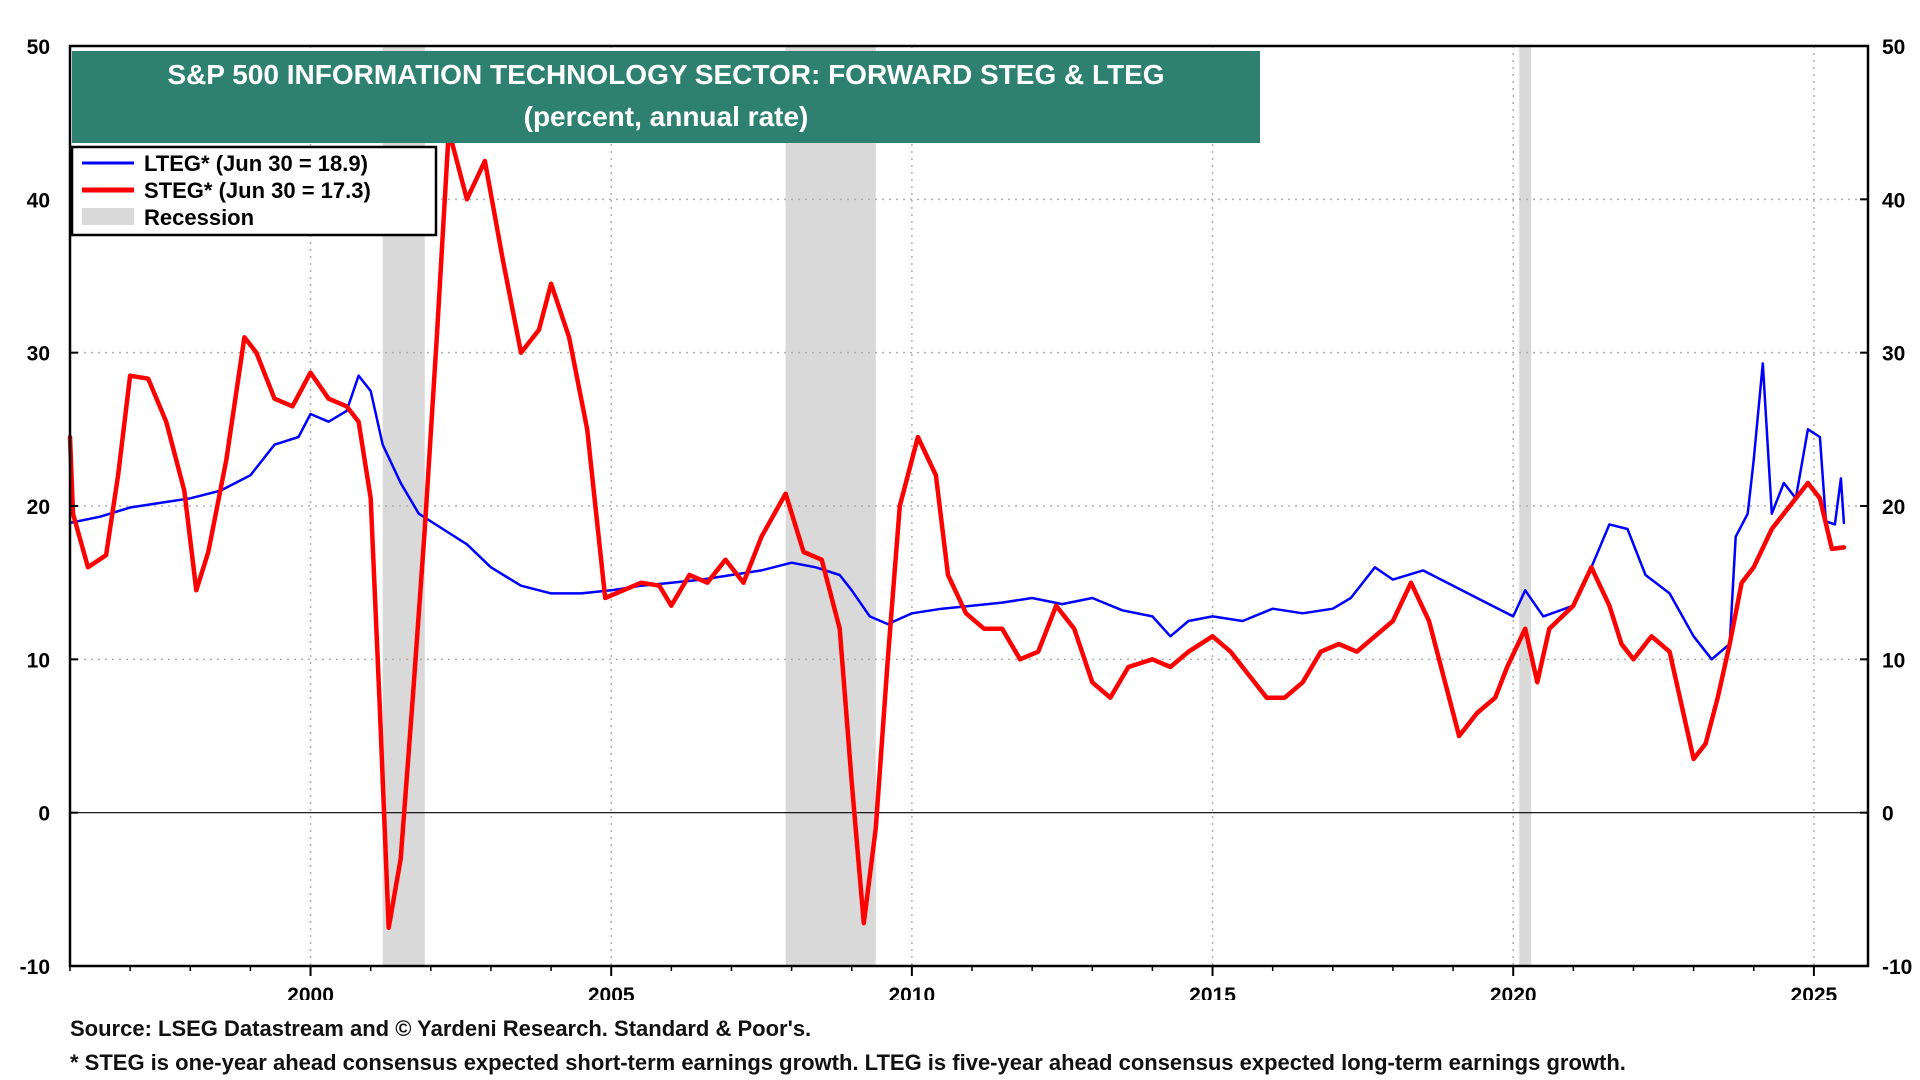 The height and width of the screenshot is (1080, 1920). I want to click on y-tick-label-left: 20, so click(38, 507).